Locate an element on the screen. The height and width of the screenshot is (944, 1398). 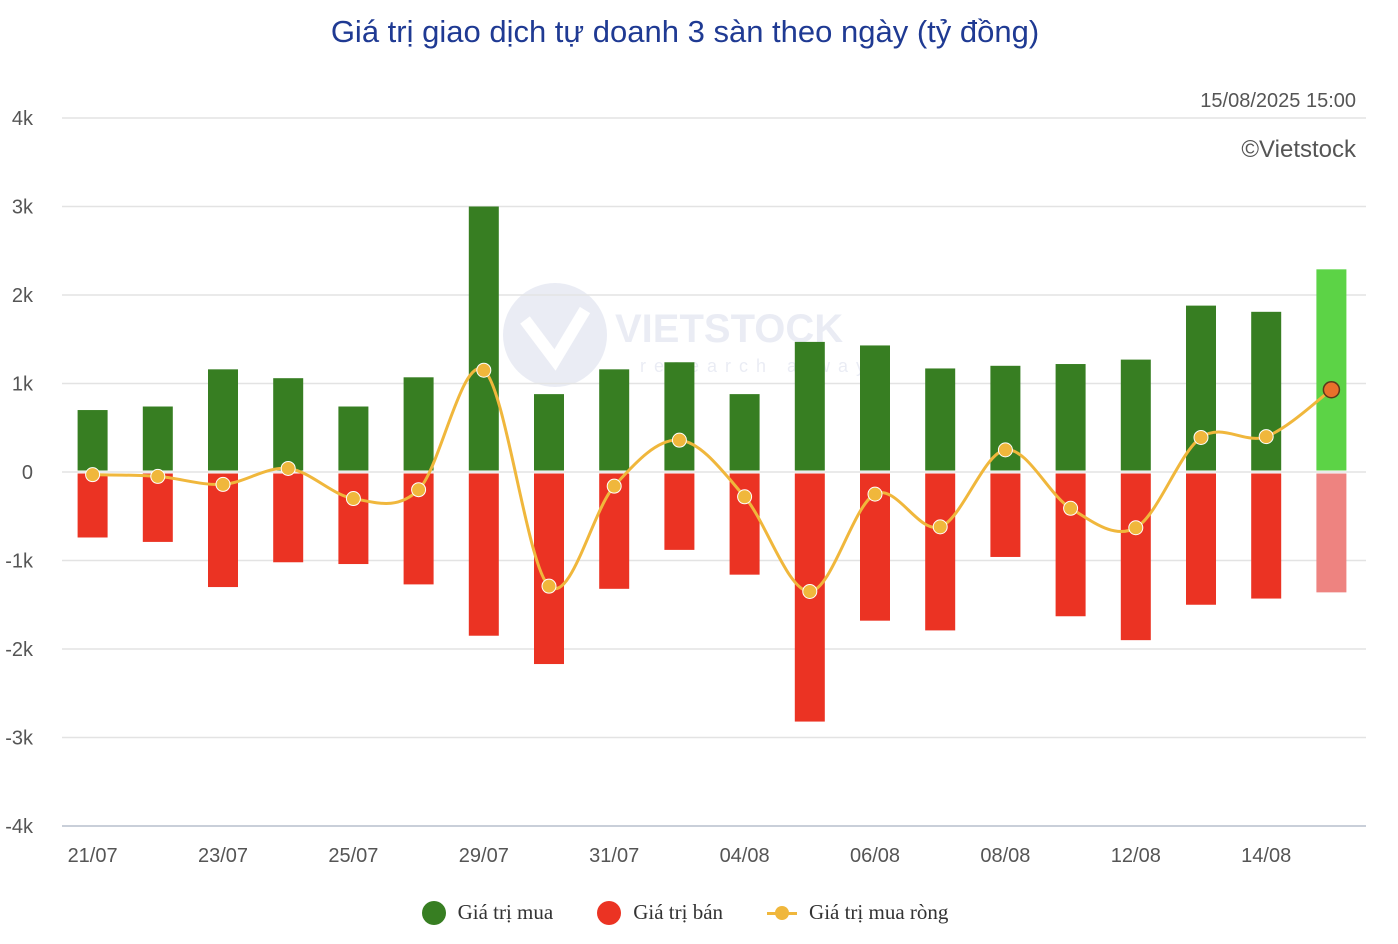
x-tick-label: 25/07 is located at coordinates (353, 856).